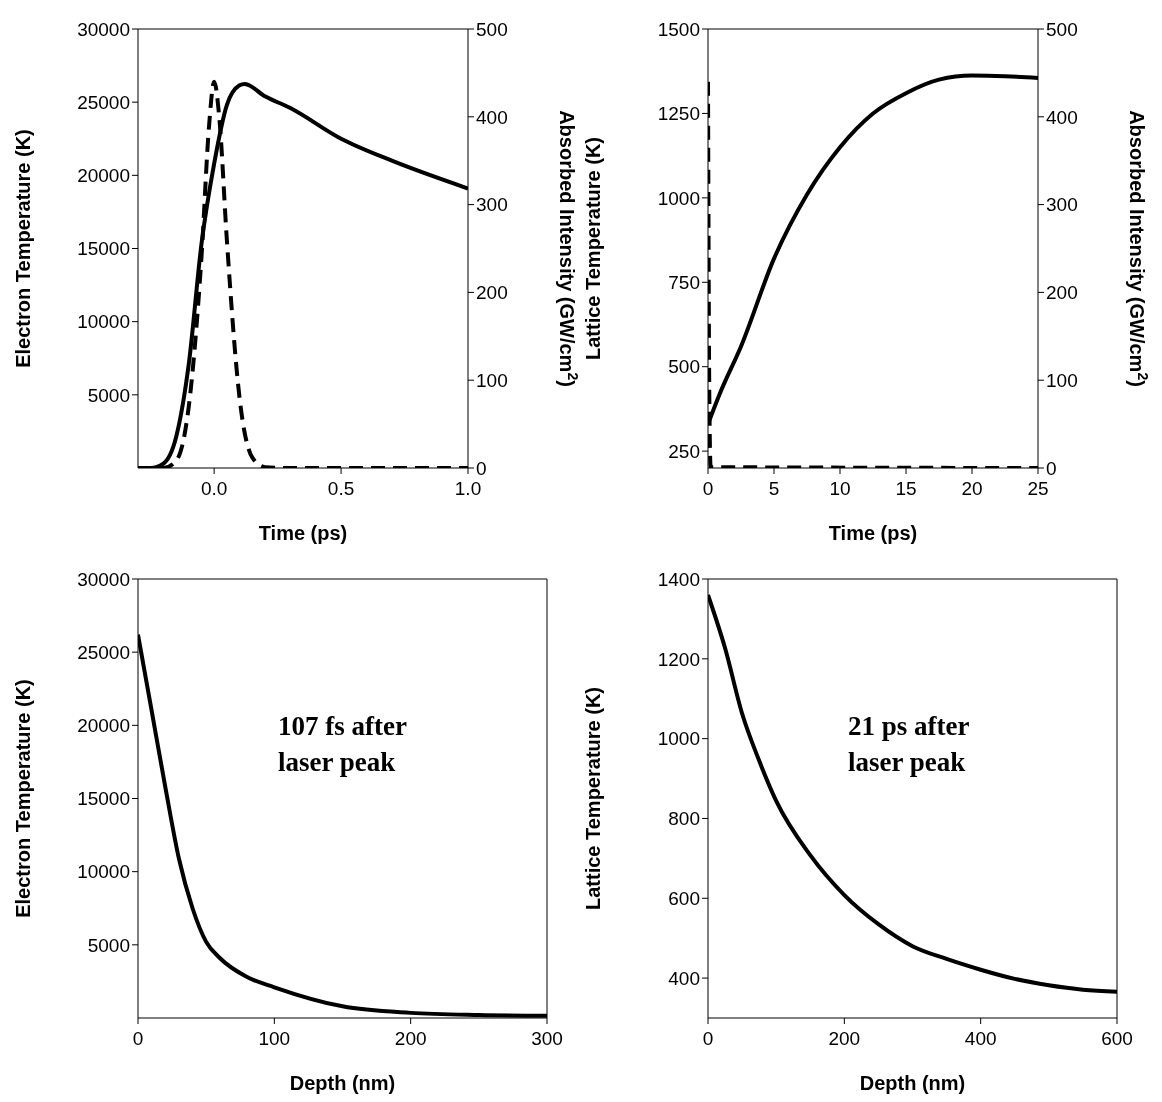  Describe the element at coordinates (684, 819) in the screenshot. I see `y-tick-label: 800` at that location.